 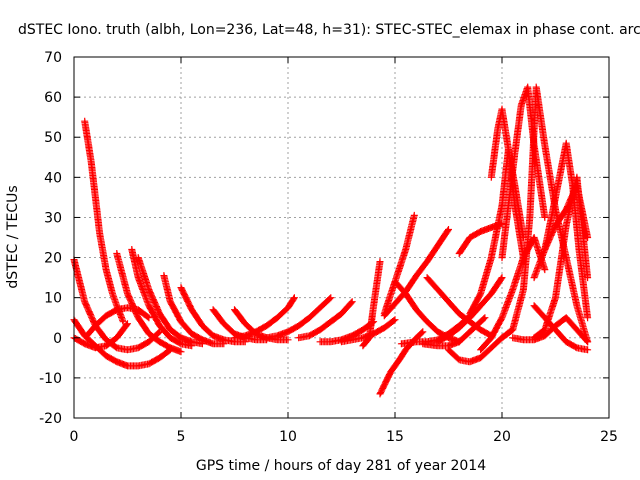 What do you see at coordinates (53, 58) in the screenshot?
I see `y-tick-label: 70` at bounding box center [53, 58].